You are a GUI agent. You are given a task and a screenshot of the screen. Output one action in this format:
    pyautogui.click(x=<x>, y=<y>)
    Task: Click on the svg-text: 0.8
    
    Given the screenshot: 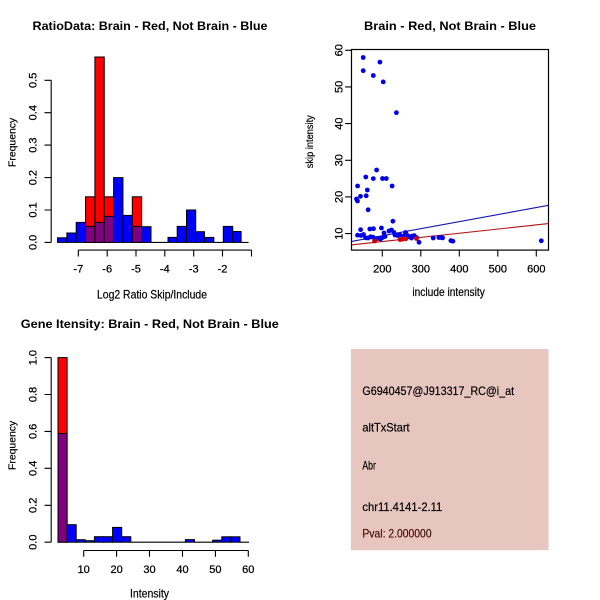 What is the action you would take?
    pyautogui.click(x=34, y=394)
    